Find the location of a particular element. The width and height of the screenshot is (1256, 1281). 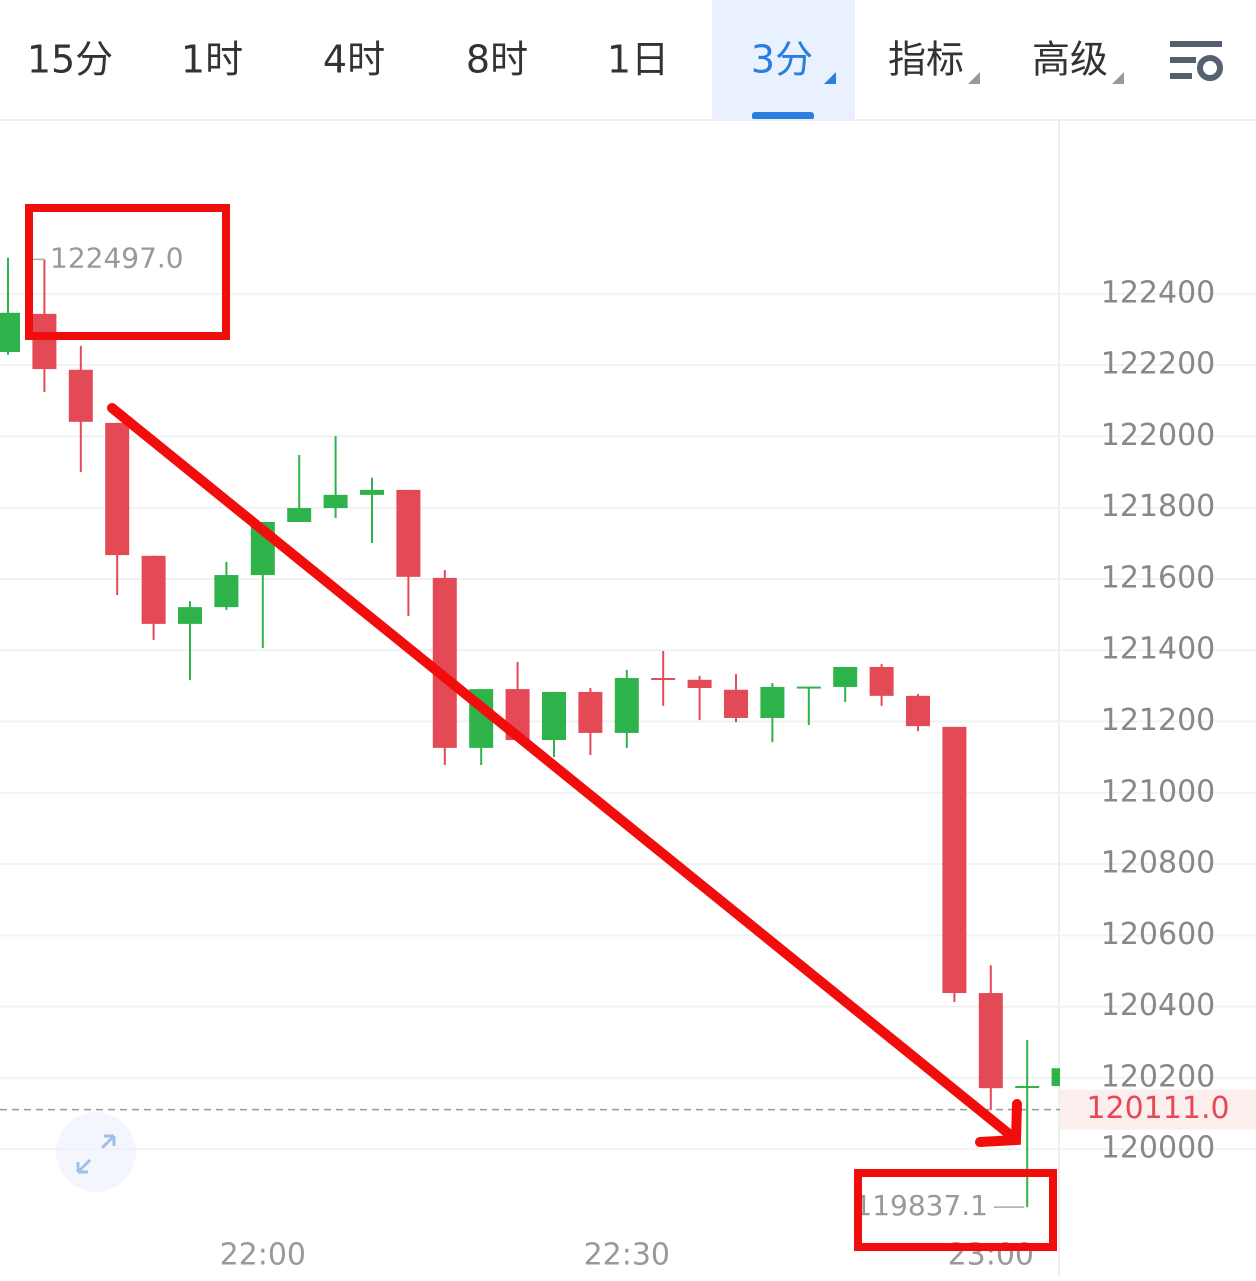

x-tick-label: 22:30 is located at coordinates (627, 1255).